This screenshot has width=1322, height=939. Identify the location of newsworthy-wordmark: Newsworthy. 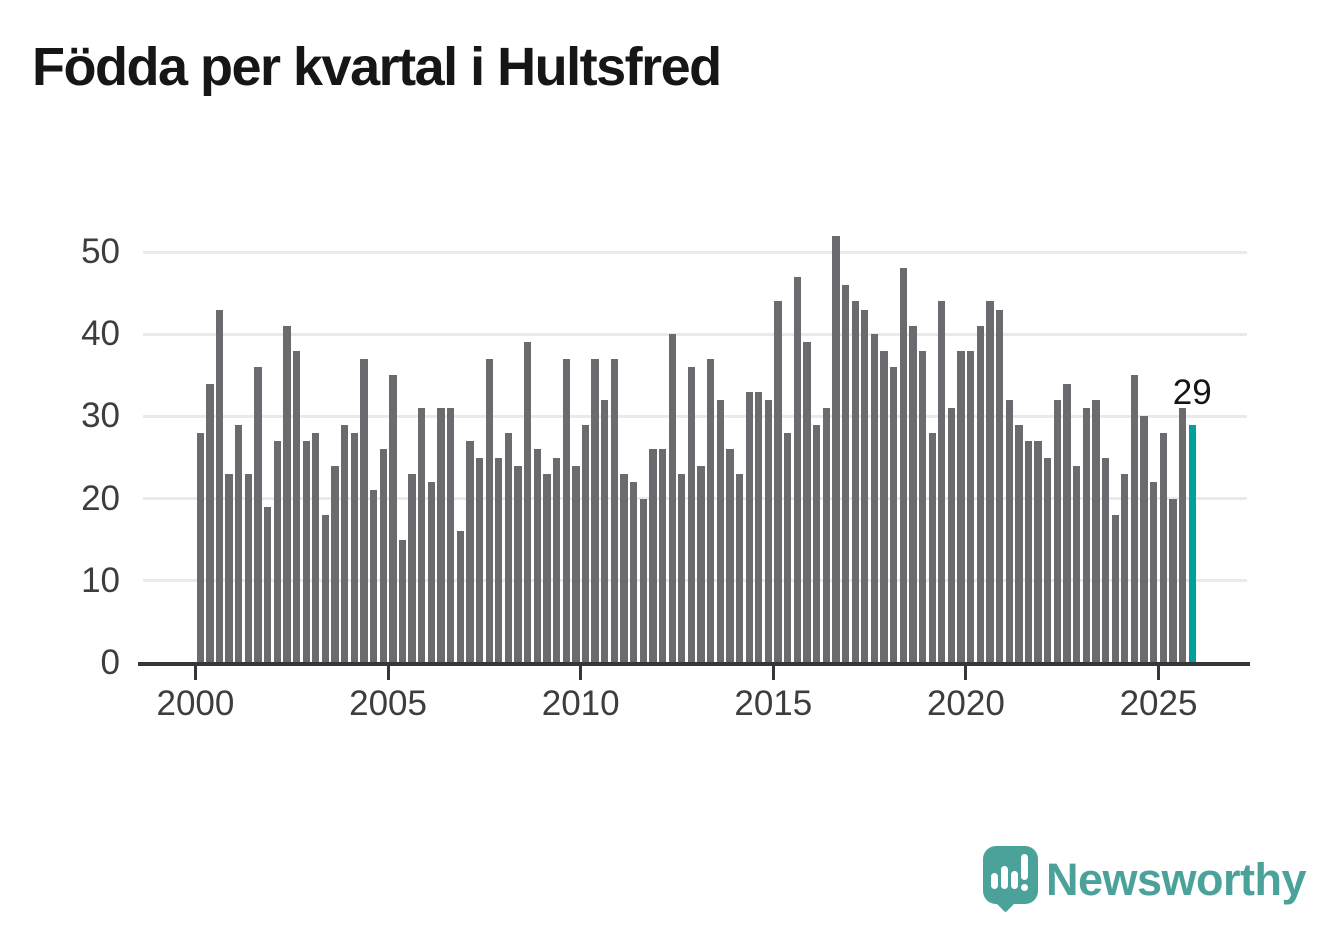
(1176, 879).